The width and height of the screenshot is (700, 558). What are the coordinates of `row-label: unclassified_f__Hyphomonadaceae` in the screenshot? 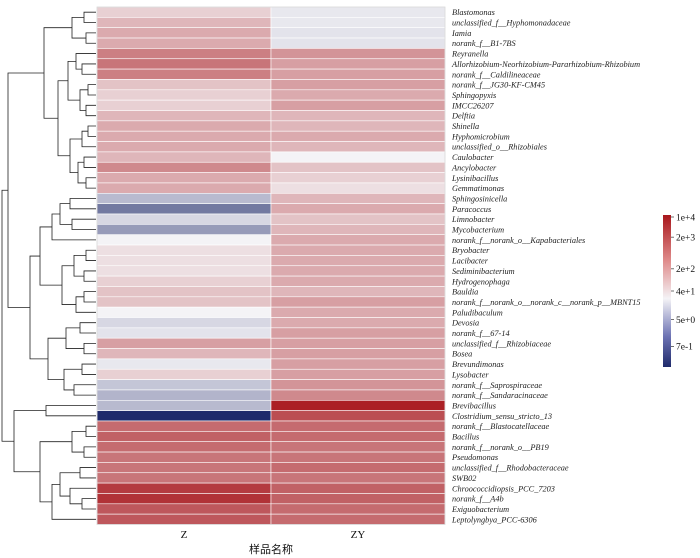 It's located at (511, 23).